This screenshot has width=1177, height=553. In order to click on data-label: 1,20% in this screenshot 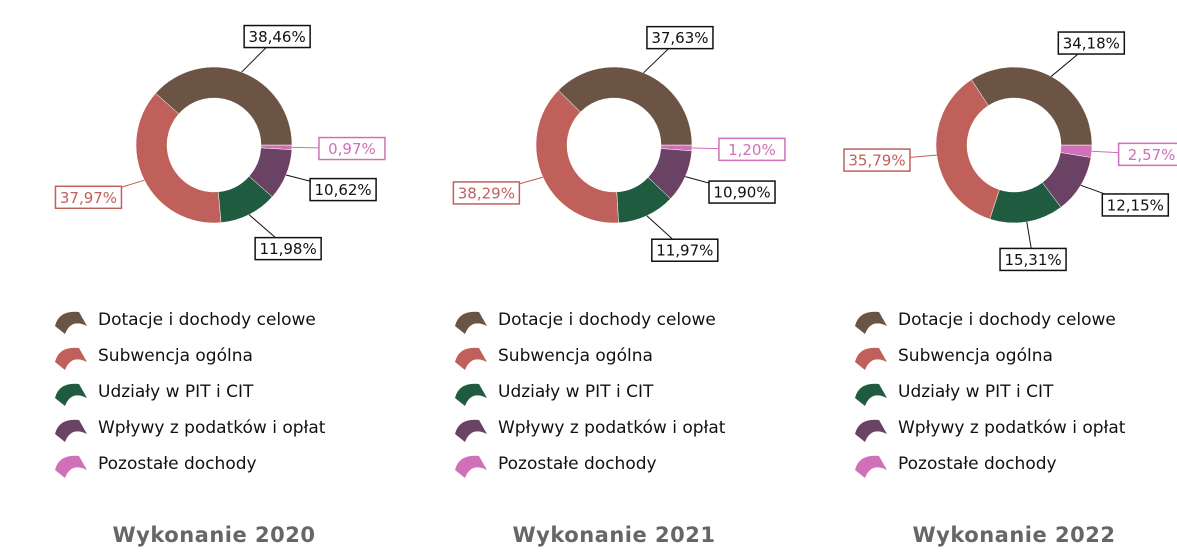, I will do `click(752, 150)`.